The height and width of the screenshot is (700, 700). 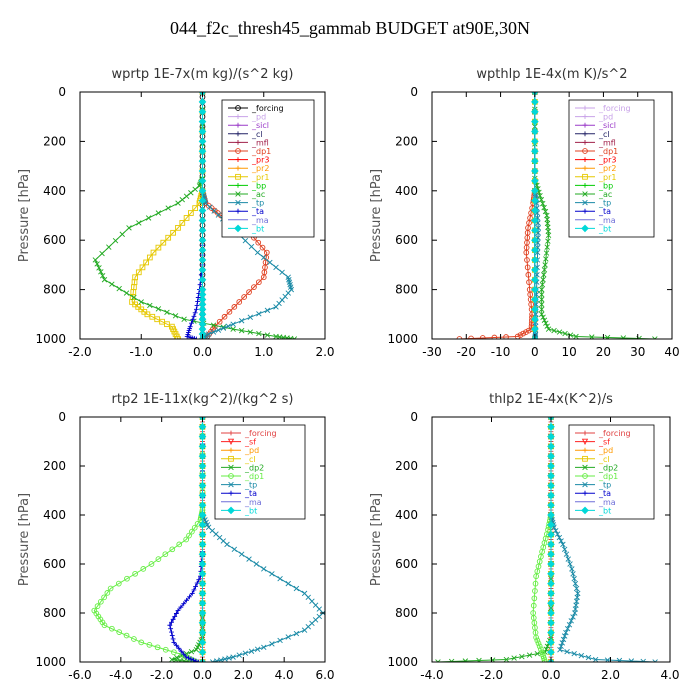 What do you see at coordinates (260, 142) in the screenshot?
I see `legend-entry: _mfl` at bounding box center [260, 142].